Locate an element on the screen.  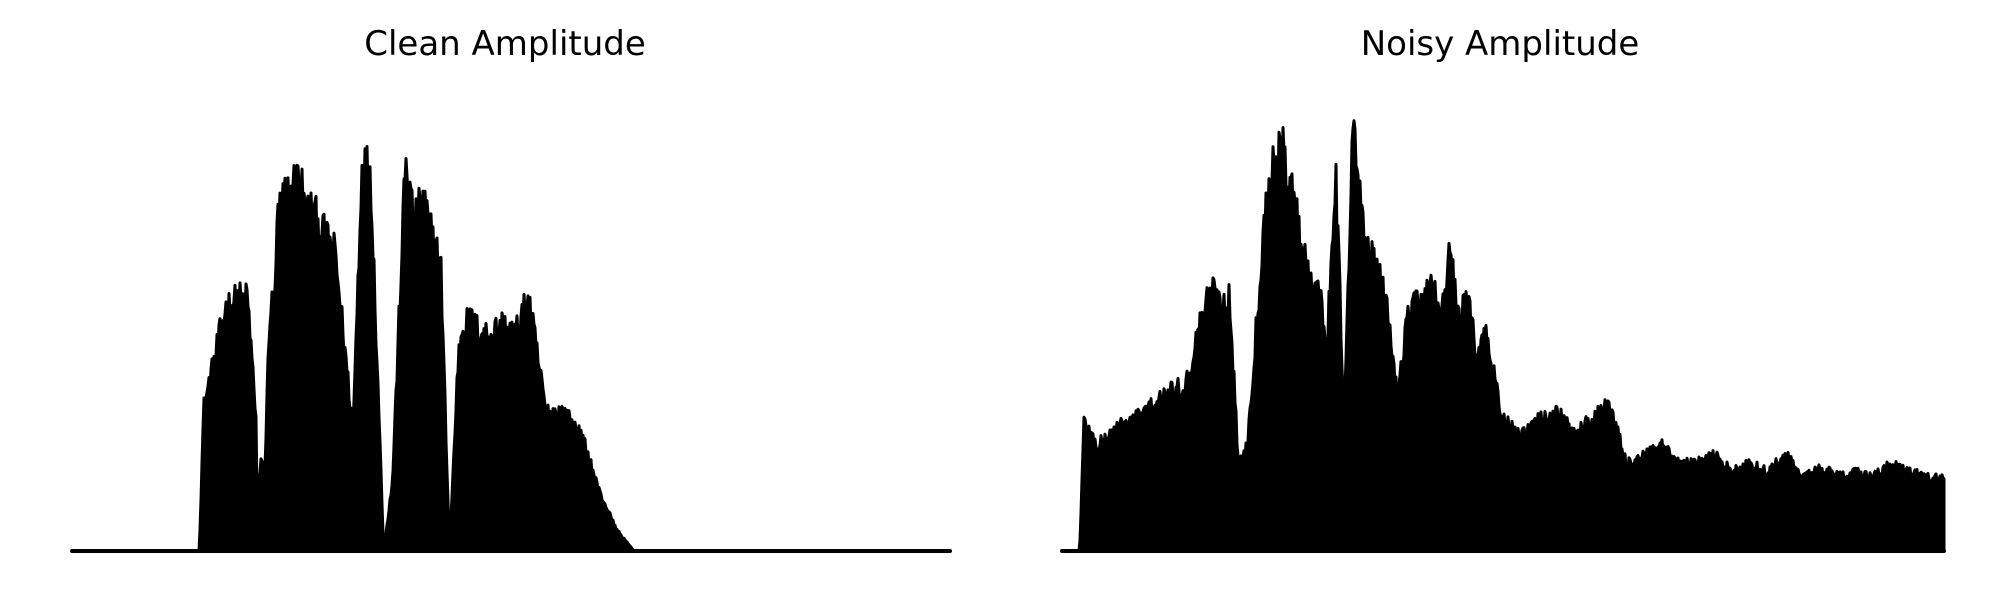
chart-title: Clean Amplitude is located at coordinates (505, 44).